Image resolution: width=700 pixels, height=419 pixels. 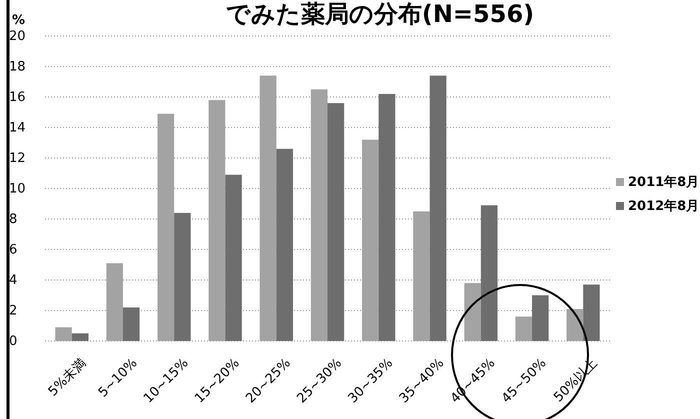 What do you see at coordinates (17, 67) in the screenshot?
I see `y-tick-label: 18` at bounding box center [17, 67].